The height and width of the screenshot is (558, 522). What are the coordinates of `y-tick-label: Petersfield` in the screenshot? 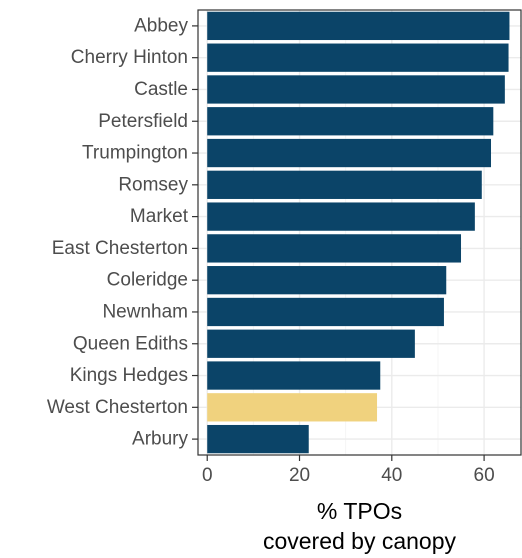 It's located at (143, 121).